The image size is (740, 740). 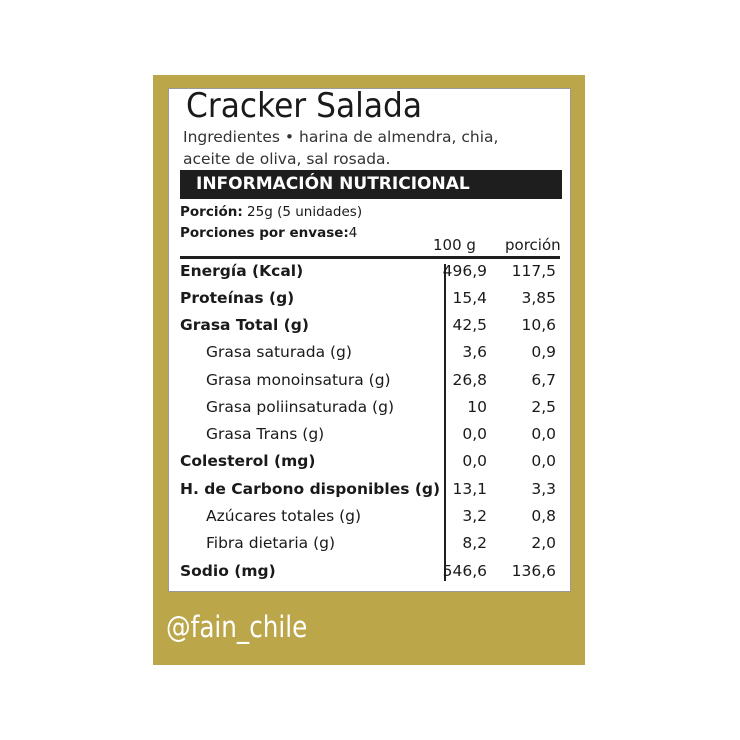 I want to click on servings-label: Porciones por envase:, so click(x=264, y=233).